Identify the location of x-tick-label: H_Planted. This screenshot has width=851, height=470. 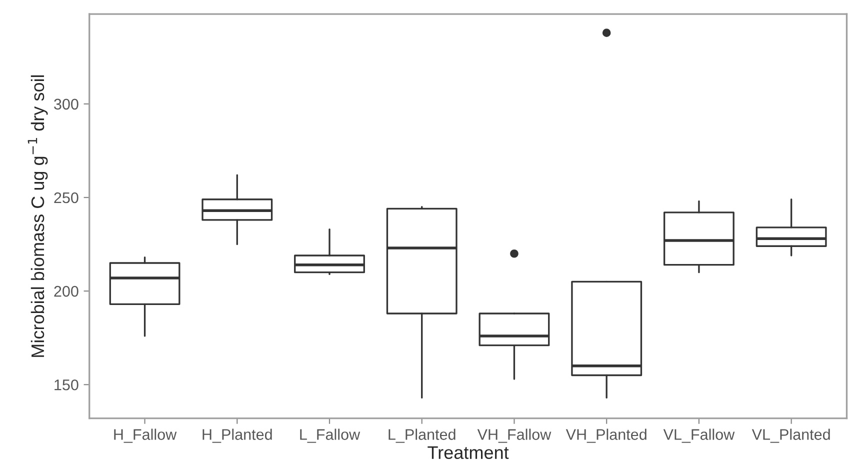
(237, 435).